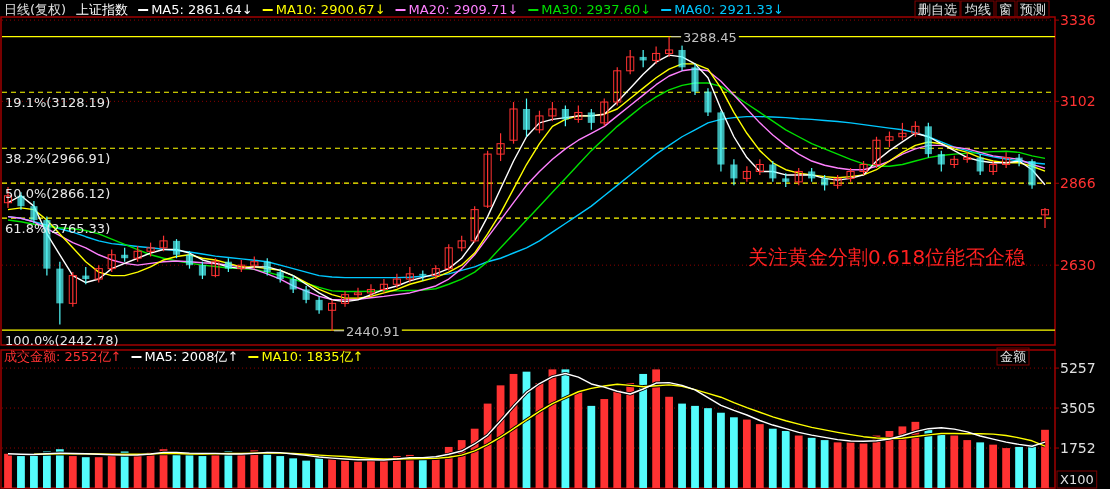 The height and width of the screenshot is (489, 1110). What do you see at coordinates (1005, 9) in the screenshot?
I see `annotation: 窗` at bounding box center [1005, 9].